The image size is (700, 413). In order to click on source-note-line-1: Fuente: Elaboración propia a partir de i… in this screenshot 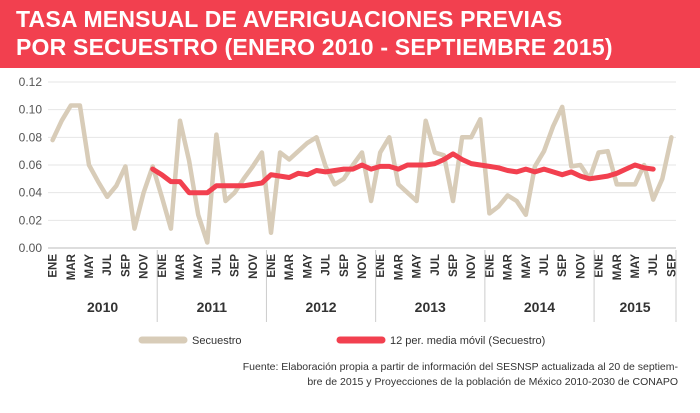, I will do `click(460, 367)`.